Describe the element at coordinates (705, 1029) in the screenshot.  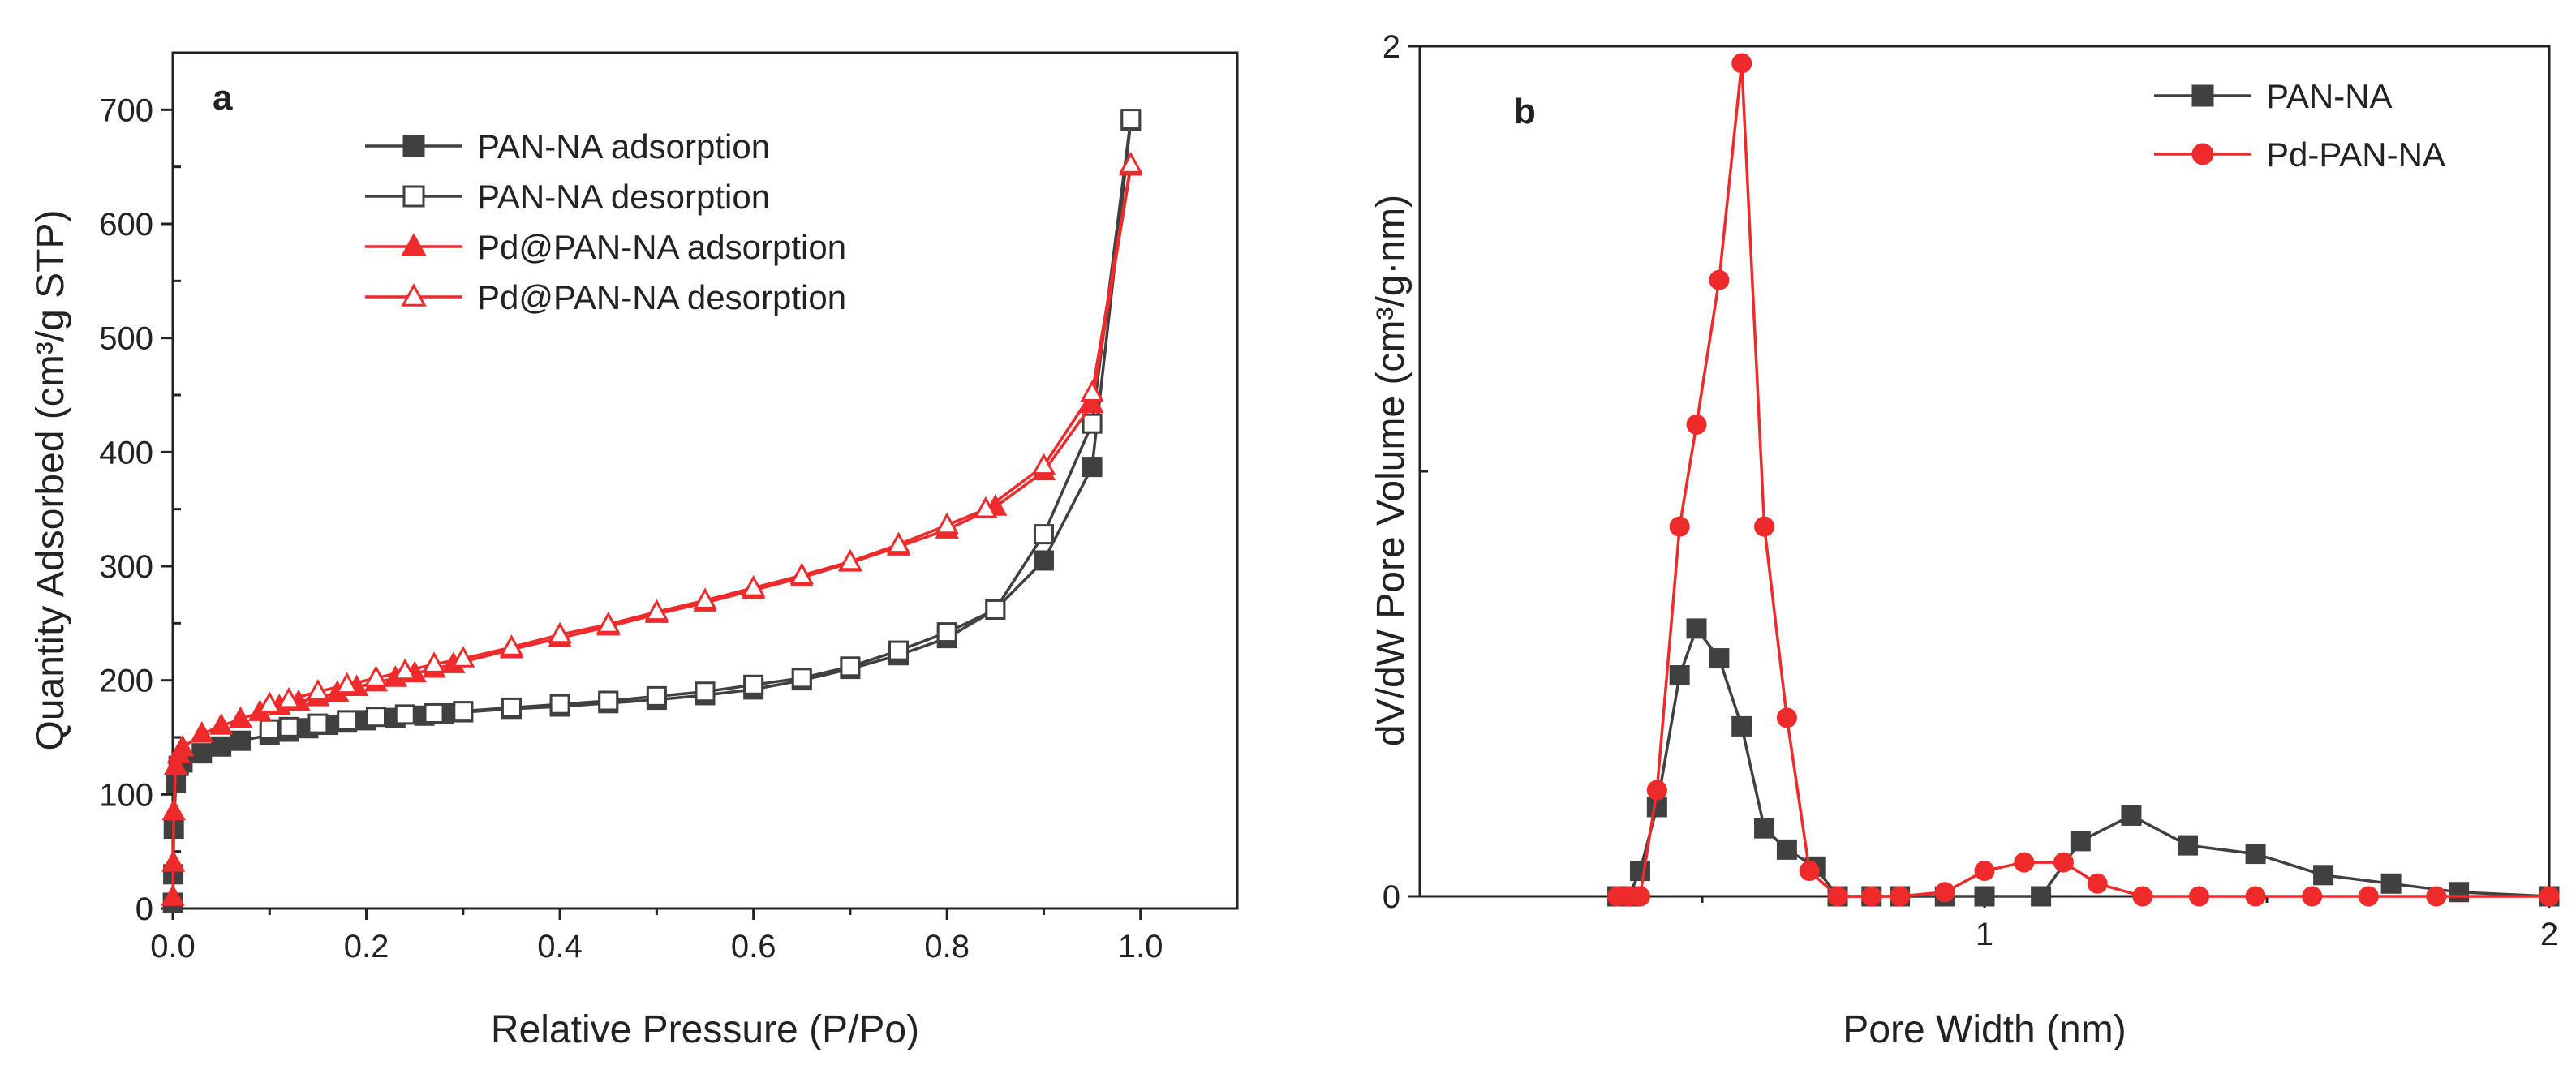
I see `panel-a-xlabel: Relative Pressure (P/Po)` at that location.